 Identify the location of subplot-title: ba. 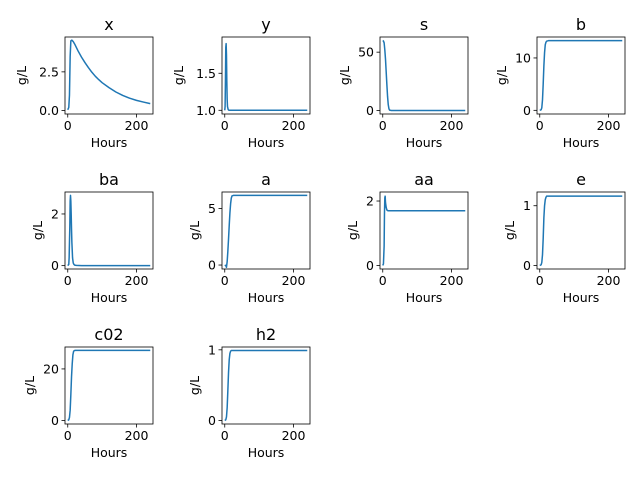
(109, 179).